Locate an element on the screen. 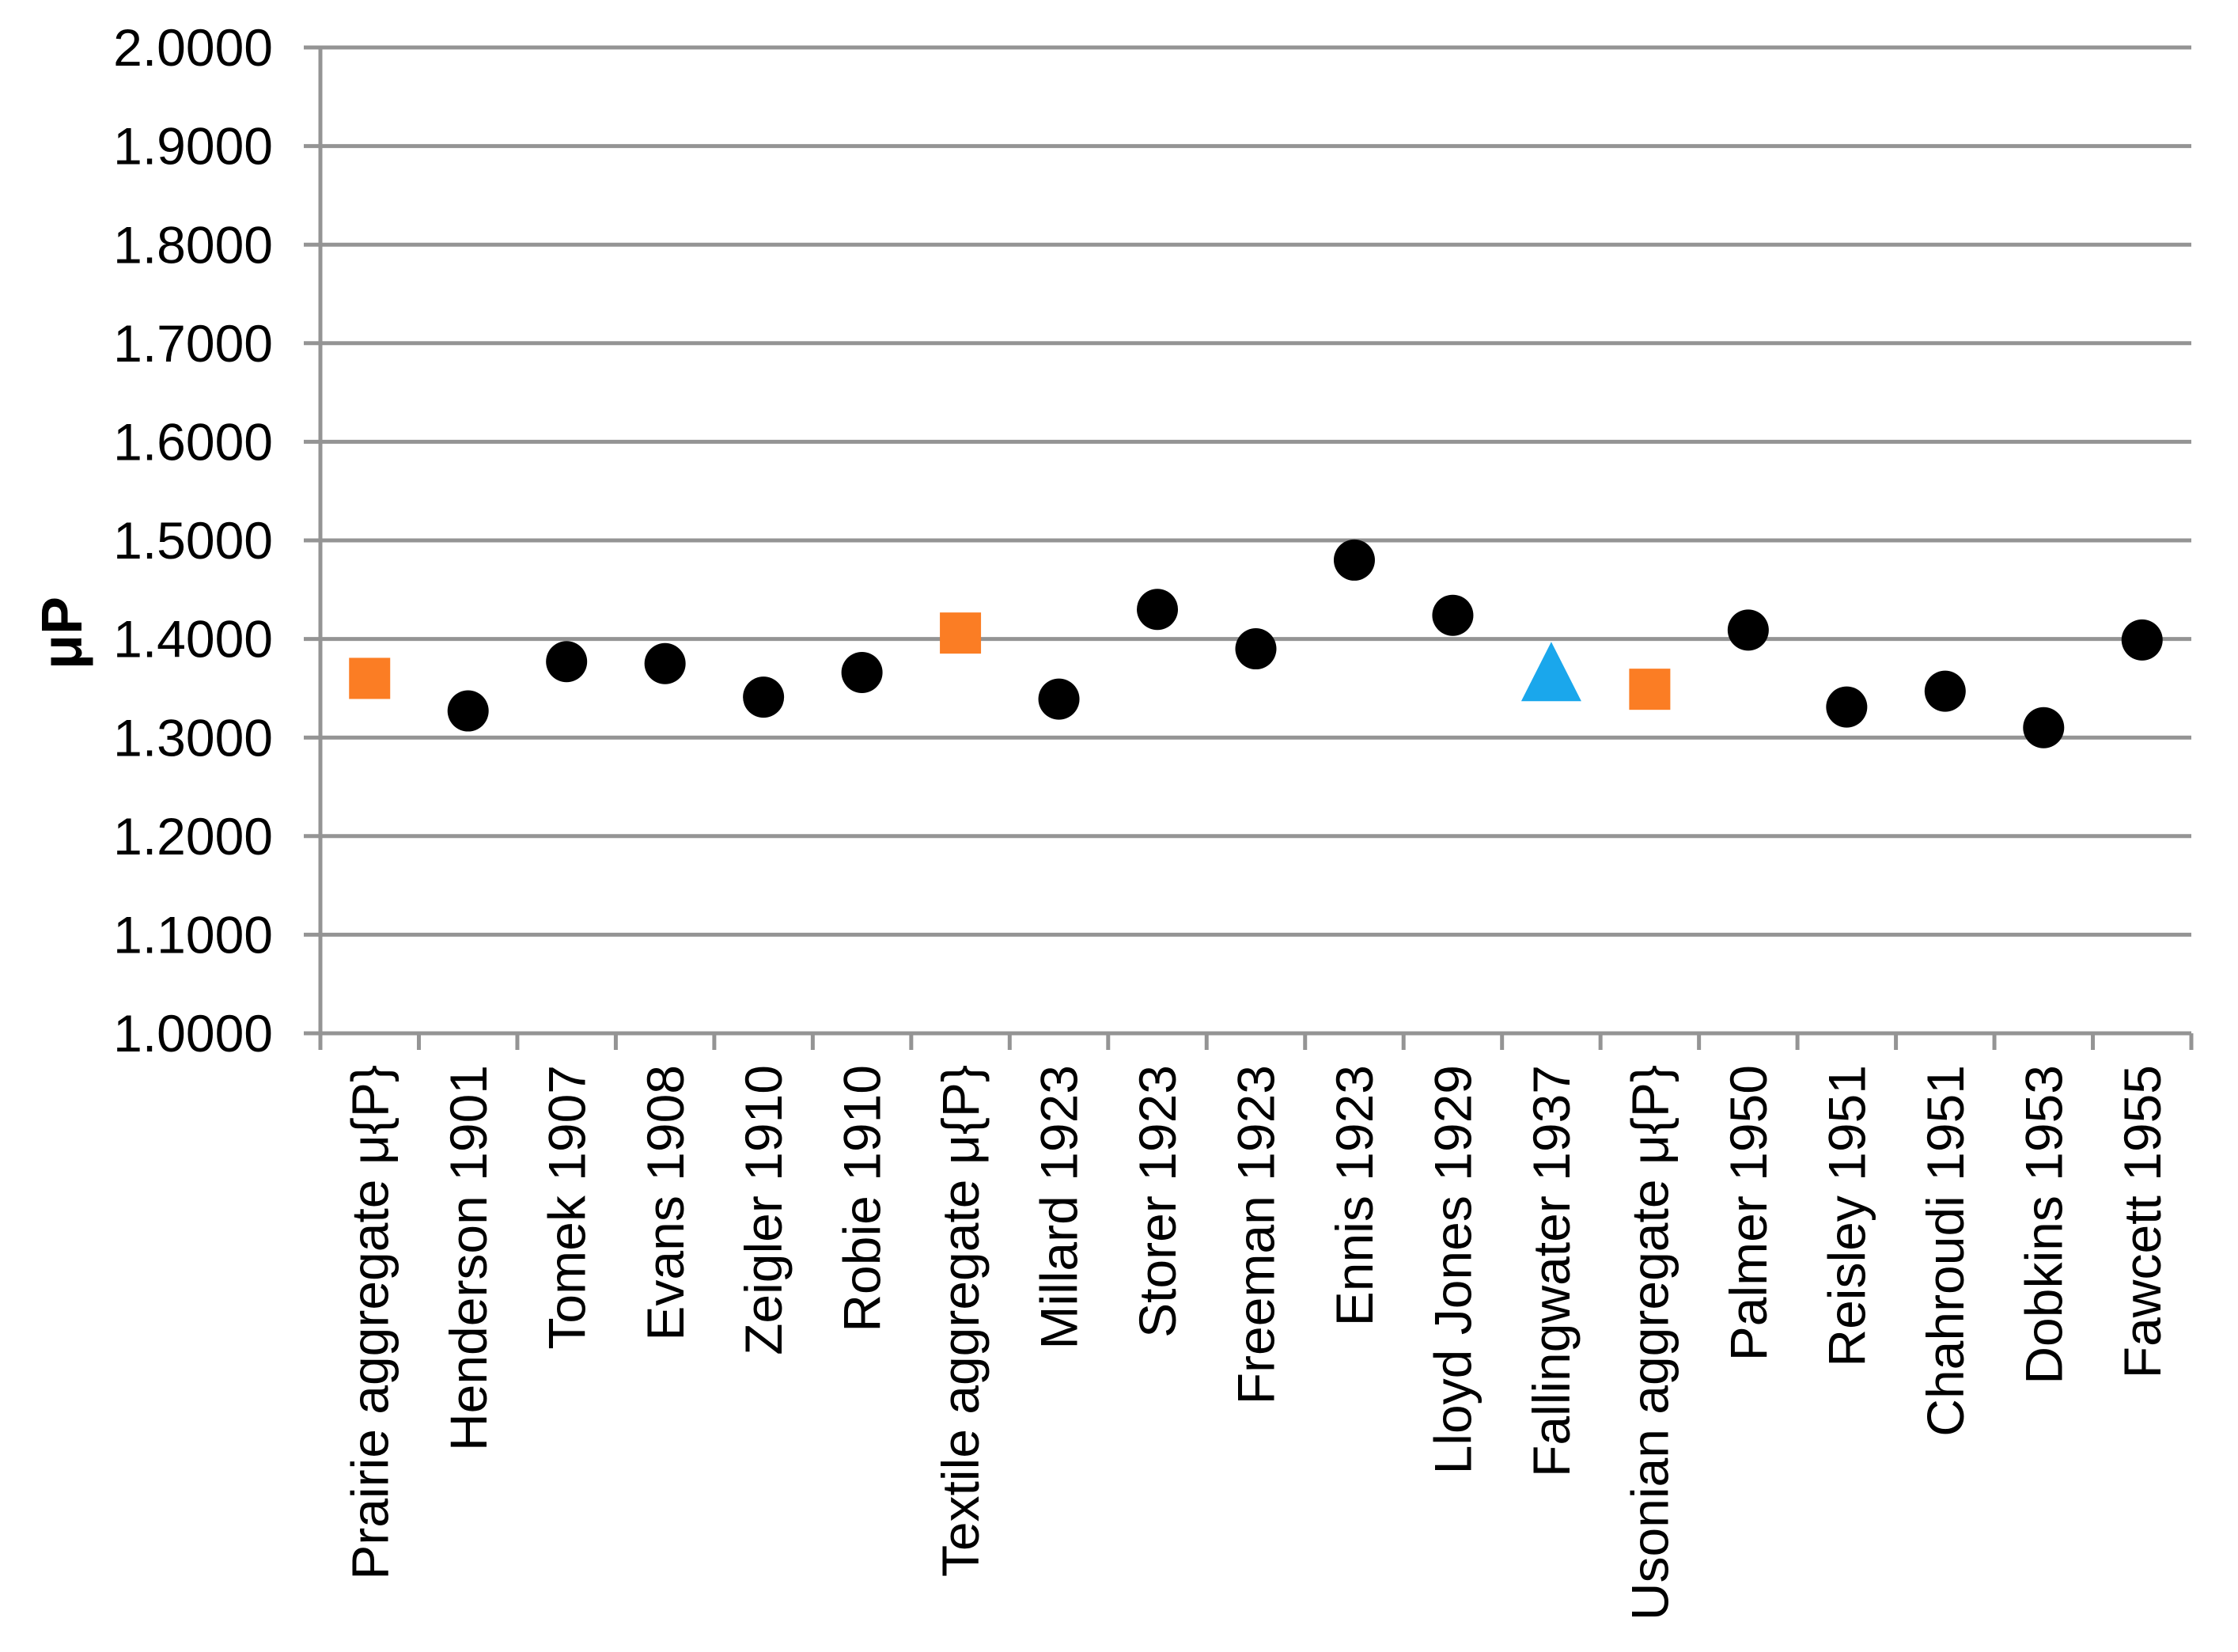  y-axis-title: μP is located at coordinates (62, 633).